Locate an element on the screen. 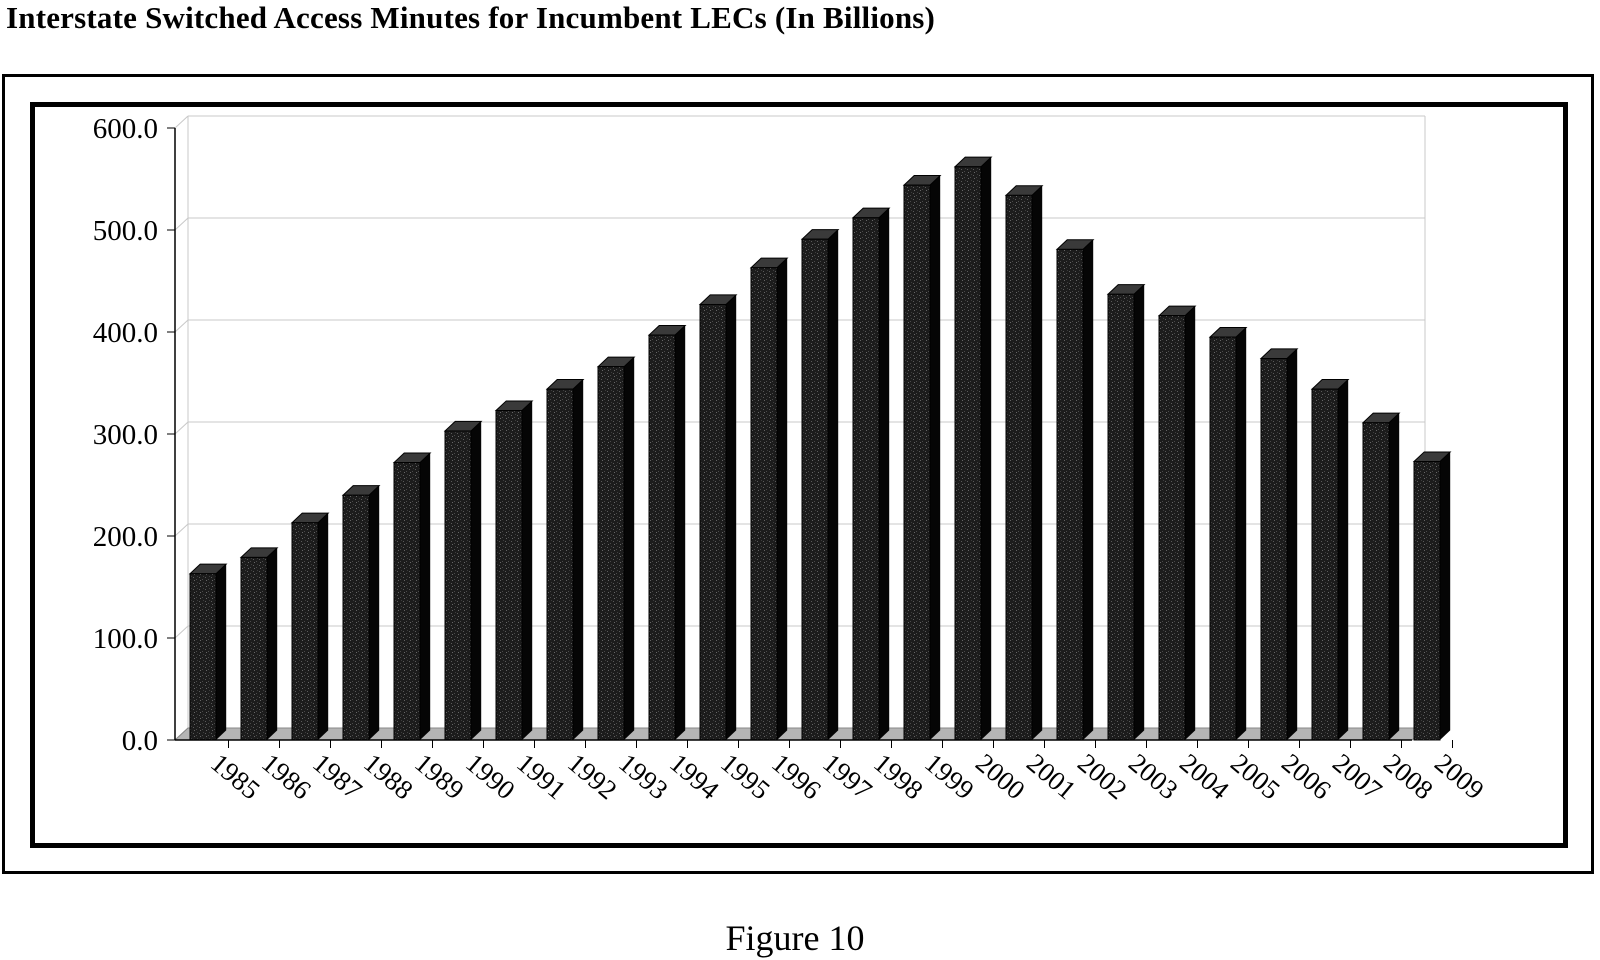 The width and height of the screenshot is (1600, 960). x-tick-label: 2001 is located at coordinates (1051, 777).